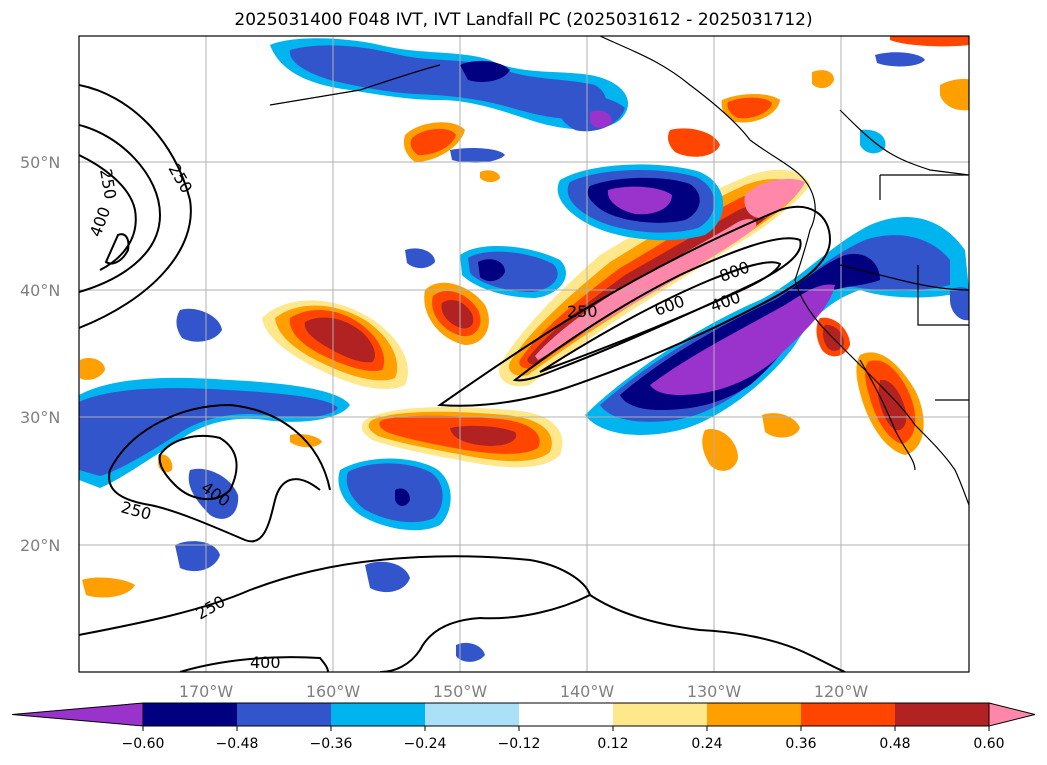 Image resolution: width=1047 pixels, height=765 pixels. I want to click on lon-label: 120°W, so click(841, 691).